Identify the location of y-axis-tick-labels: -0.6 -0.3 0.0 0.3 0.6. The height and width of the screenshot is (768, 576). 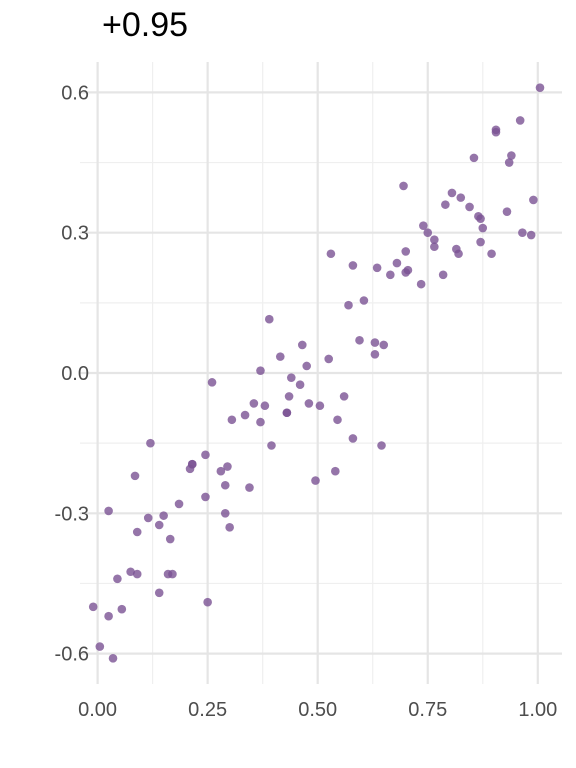
(72, 373).